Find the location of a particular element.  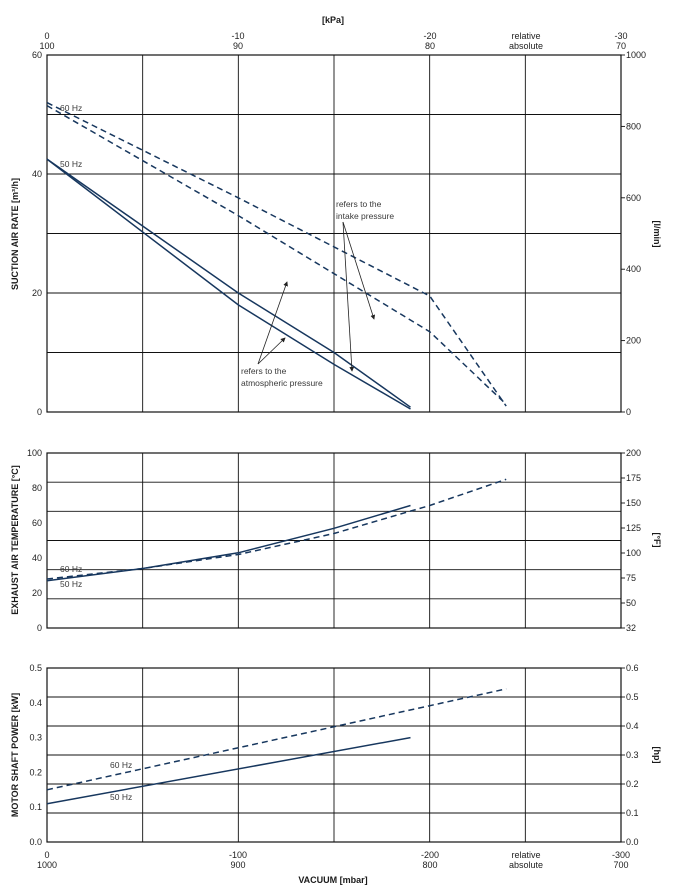

y2-tick-label: 800 is located at coordinates (633, 126).